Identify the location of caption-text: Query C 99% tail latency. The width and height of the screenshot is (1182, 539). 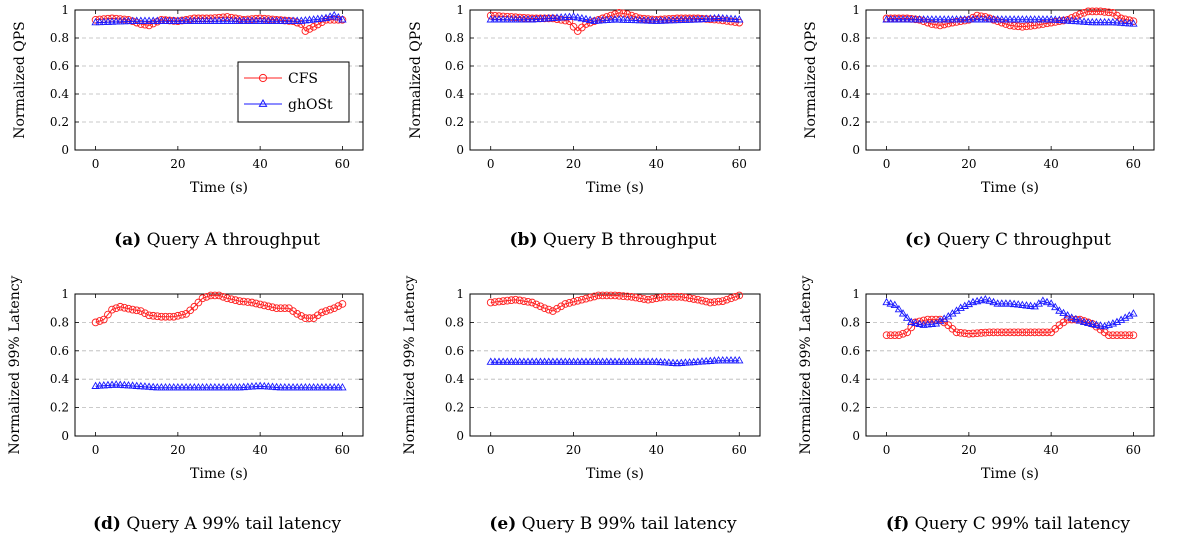
(1019, 524).